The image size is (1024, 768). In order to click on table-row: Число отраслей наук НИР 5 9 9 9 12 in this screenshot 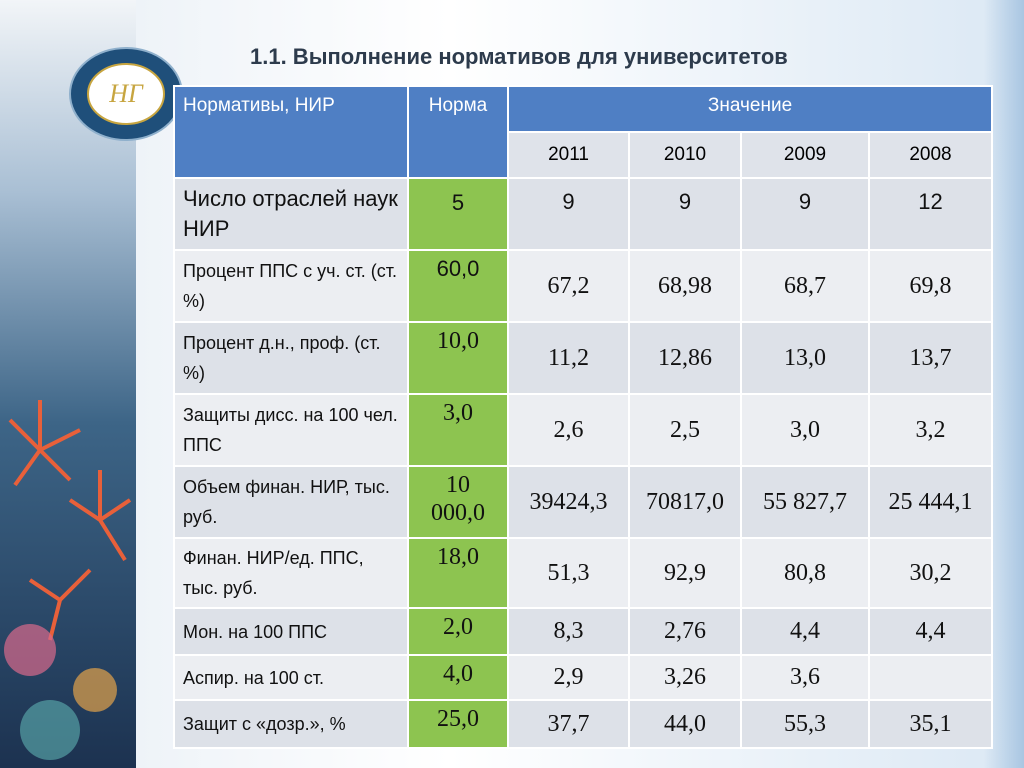, I will do `click(583, 214)`.